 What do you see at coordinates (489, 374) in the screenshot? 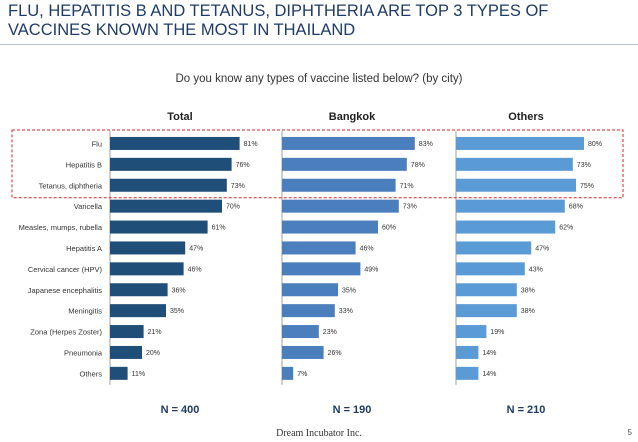
I see `data-label-others-others: 14%` at bounding box center [489, 374].